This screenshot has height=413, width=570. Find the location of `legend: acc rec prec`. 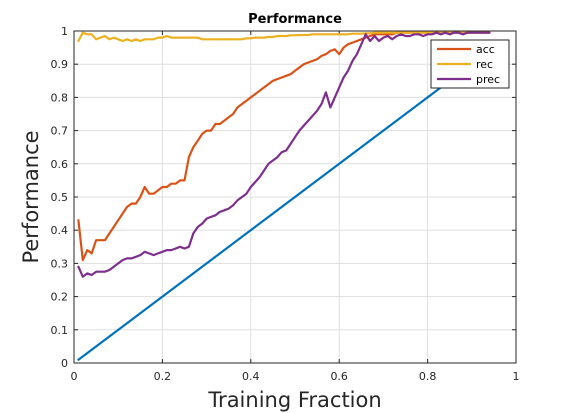

legend: acc rec prec is located at coordinates (470, 64).